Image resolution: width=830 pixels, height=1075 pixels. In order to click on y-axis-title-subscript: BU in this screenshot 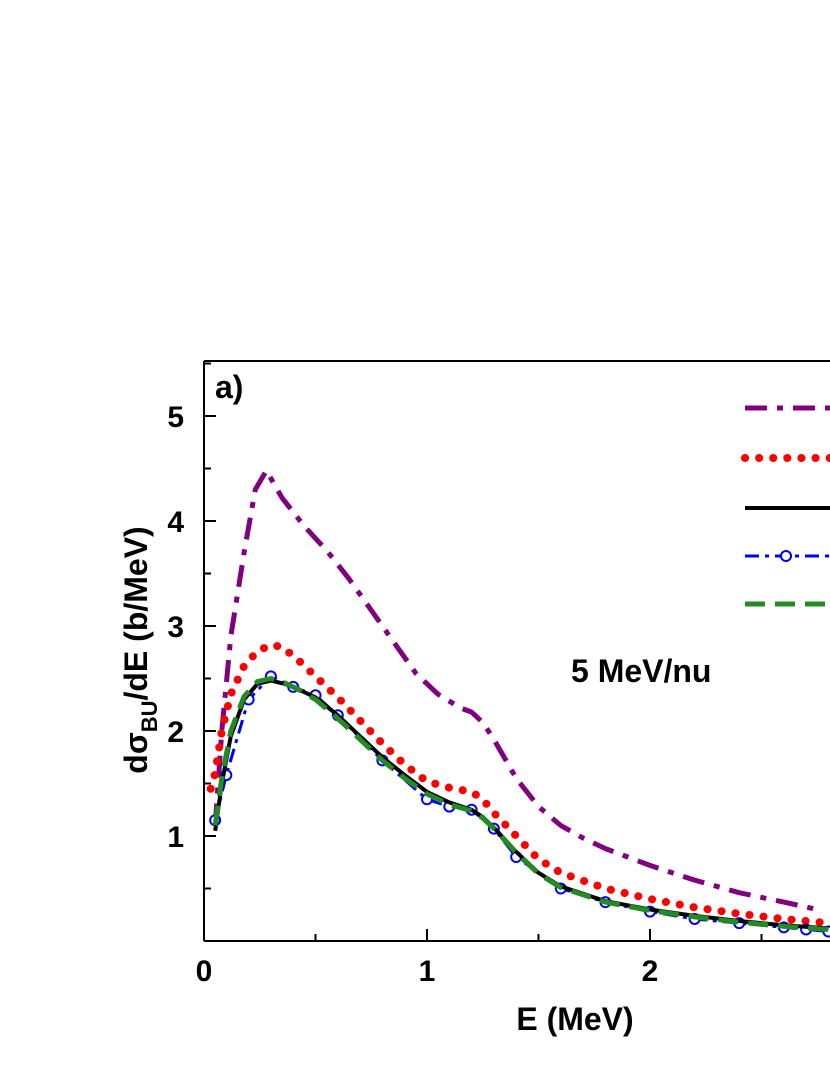, I will do `click(149, 717)`.